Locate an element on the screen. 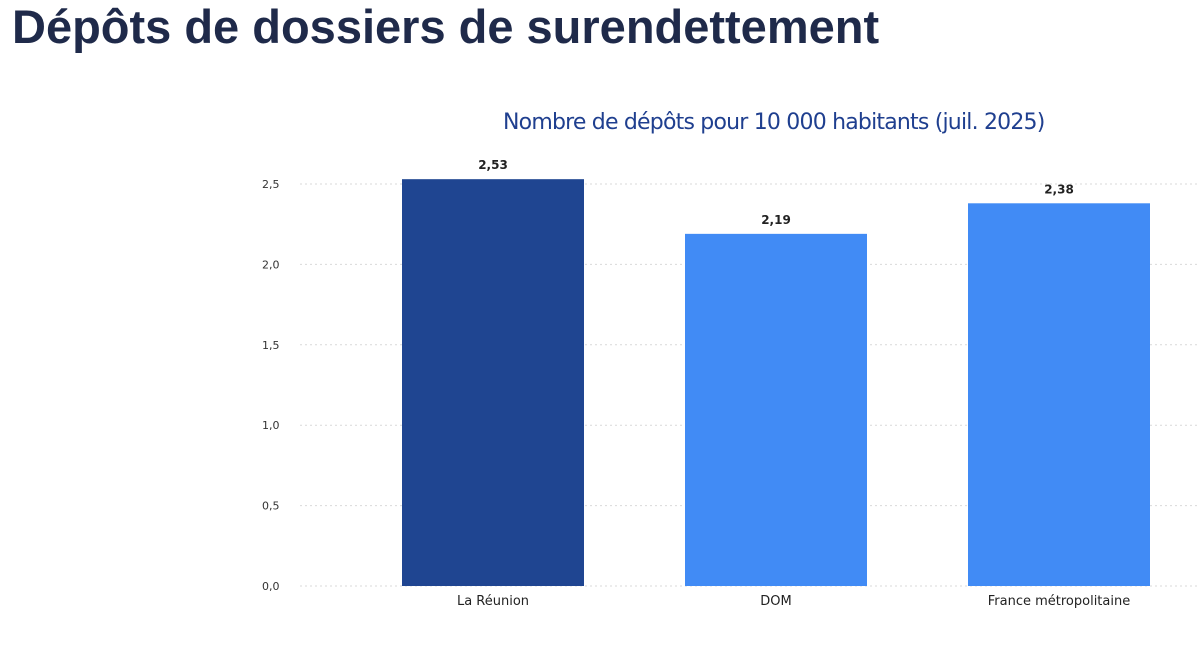 This screenshot has width=1200, height=651. data-label: 2,53 is located at coordinates (493, 165).